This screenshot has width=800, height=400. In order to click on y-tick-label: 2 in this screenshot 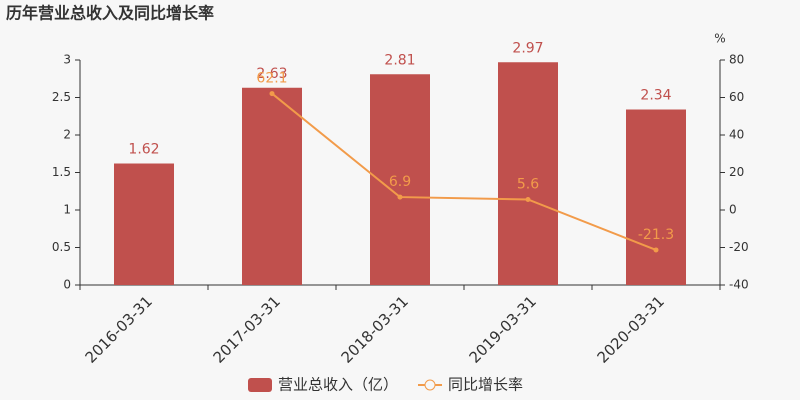, I will do `click(67, 135)`.